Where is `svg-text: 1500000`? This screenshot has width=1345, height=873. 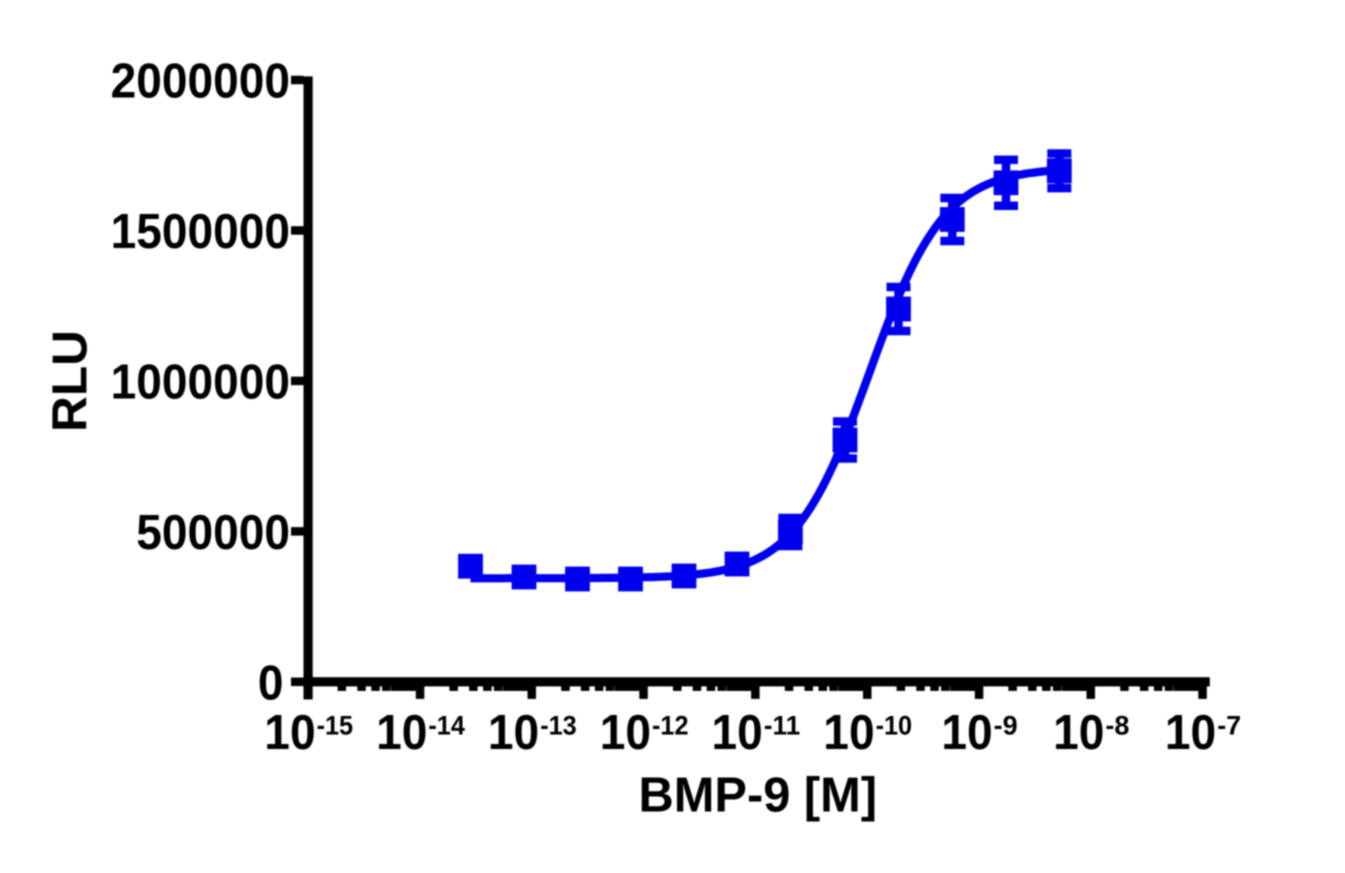
svg-text: 1500000 is located at coordinates (200, 231).